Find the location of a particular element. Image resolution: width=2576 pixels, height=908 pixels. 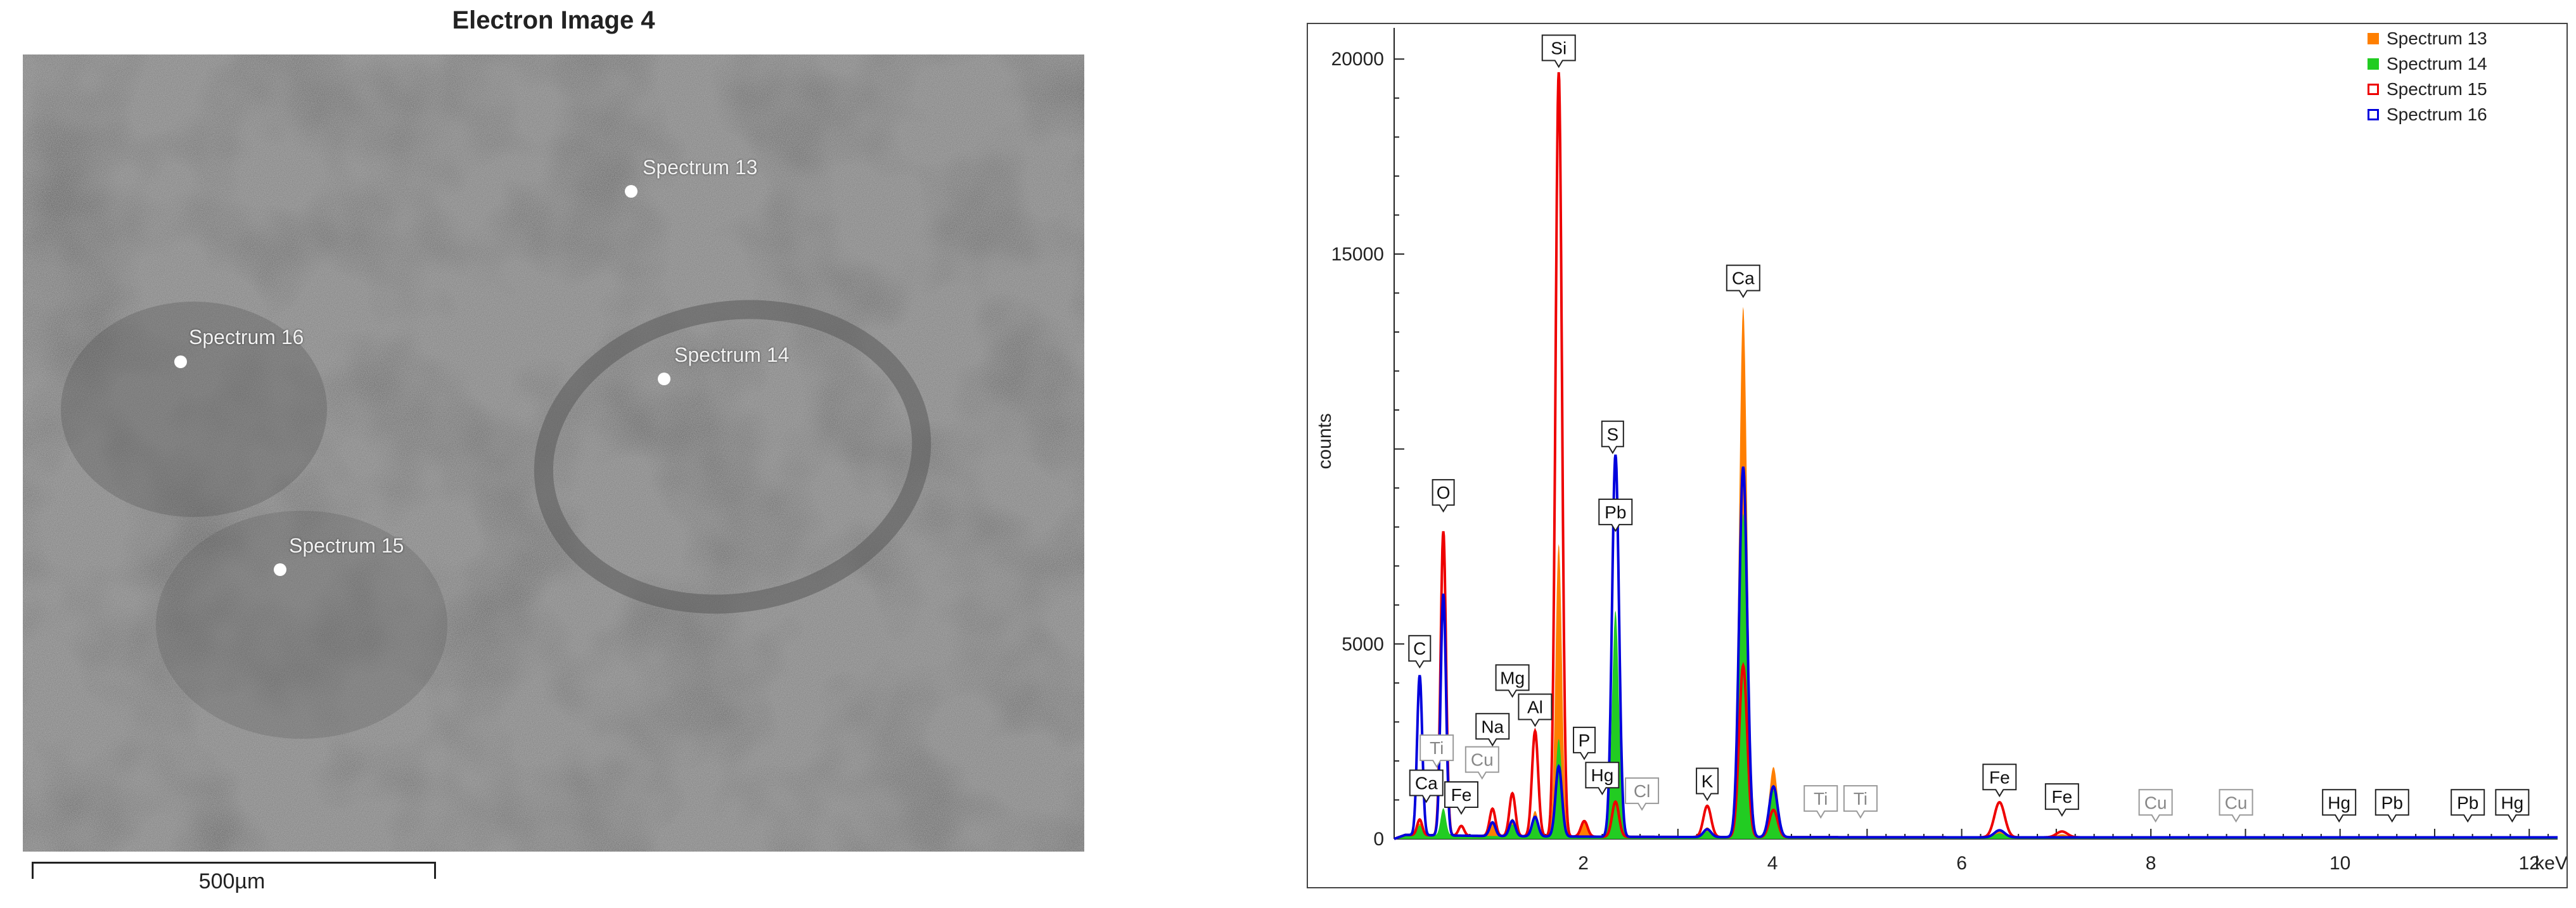

legend-entry: Spectrum 15 is located at coordinates (2427, 89).